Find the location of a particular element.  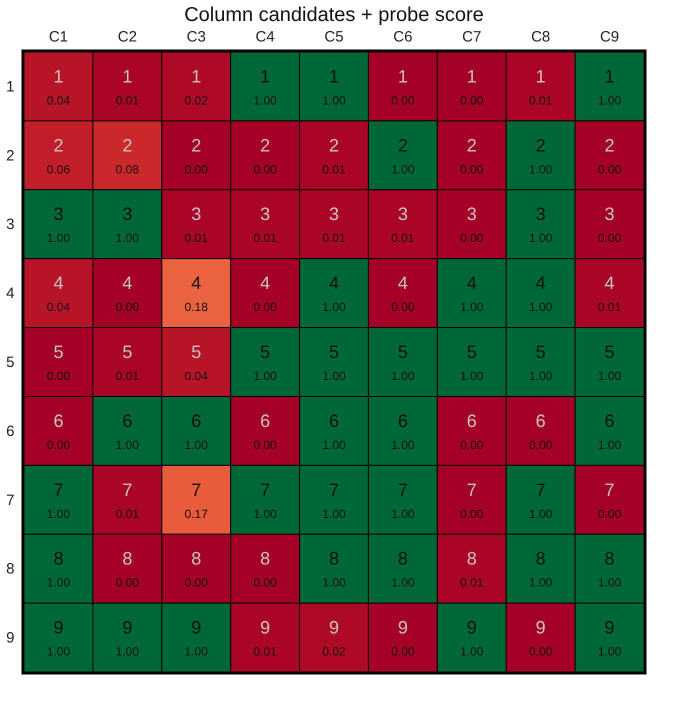

x-tick-label: C5 is located at coordinates (334, 37).